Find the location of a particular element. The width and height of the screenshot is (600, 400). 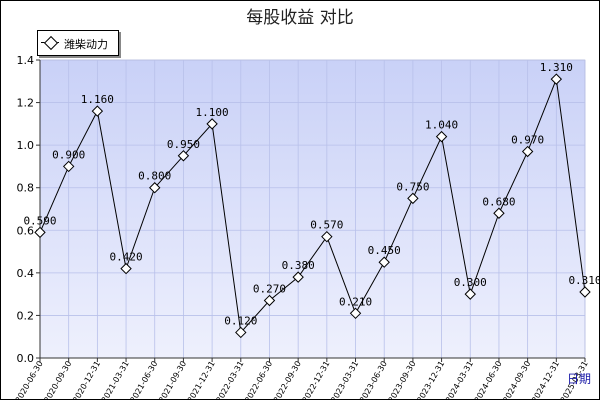

x-tick-label: 2023-06-30 is located at coordinates (373, 380).